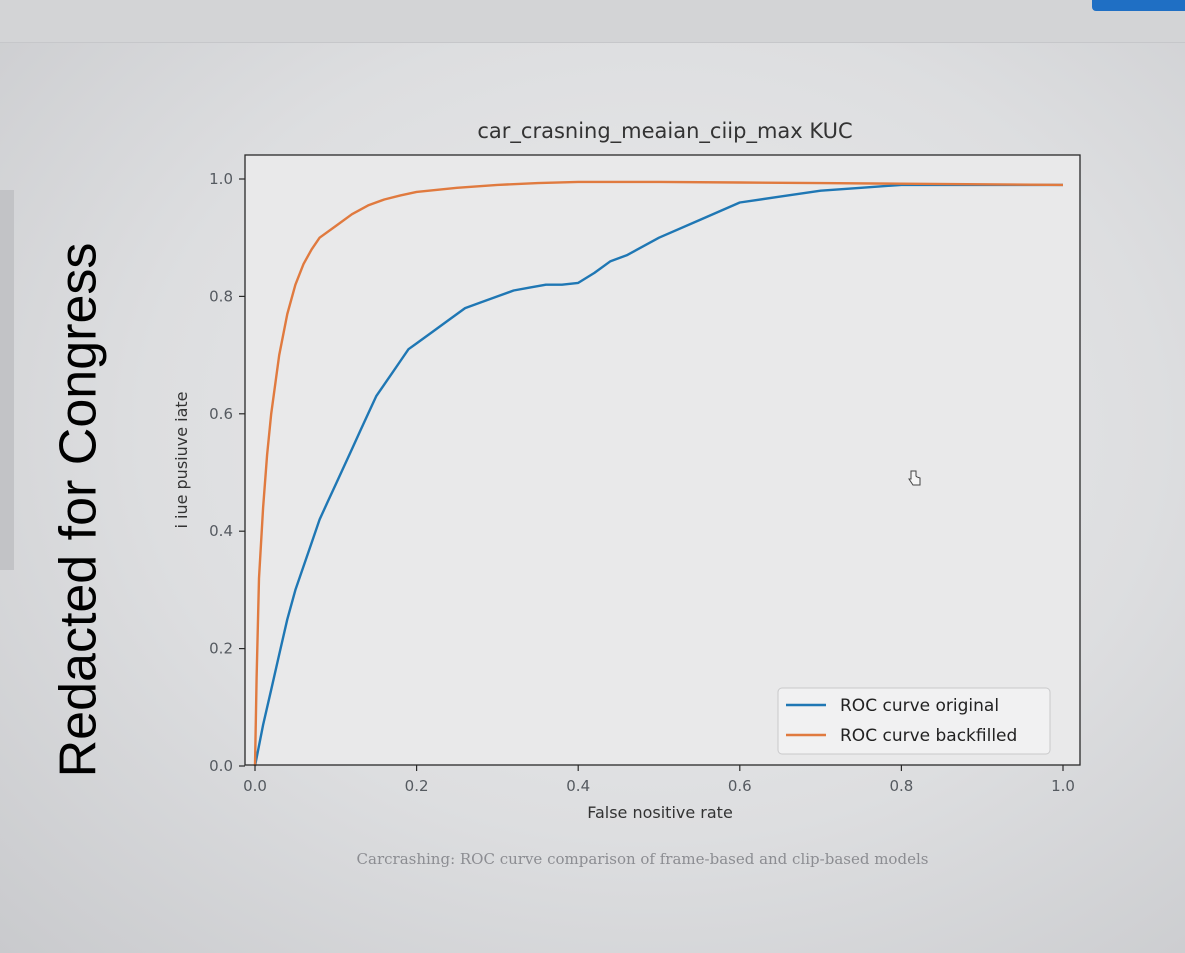  Describe the element at coordinates (1063, 786) in the screenshot. I see `x-tick-label: 1.0` at that location.